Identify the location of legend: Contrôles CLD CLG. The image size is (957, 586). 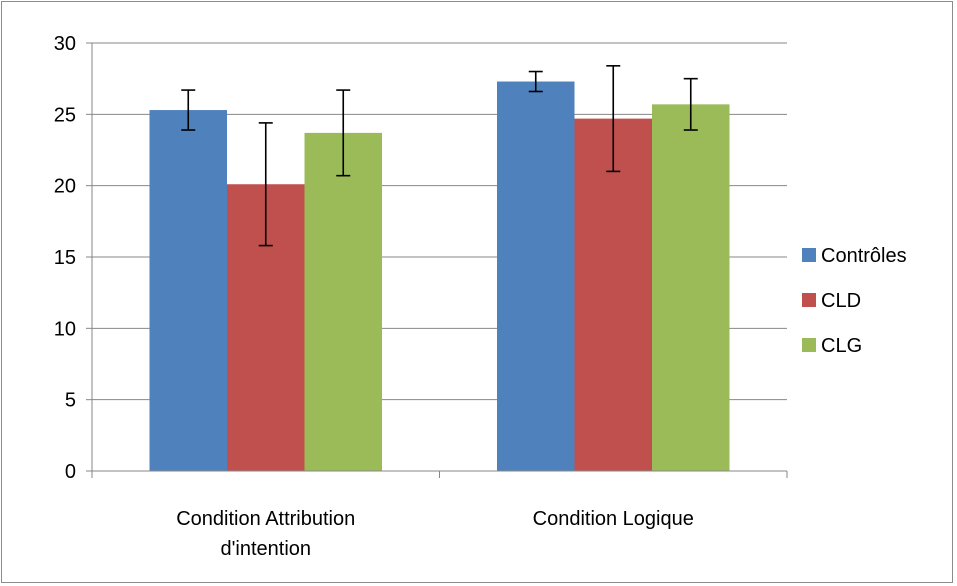
(854, 301).